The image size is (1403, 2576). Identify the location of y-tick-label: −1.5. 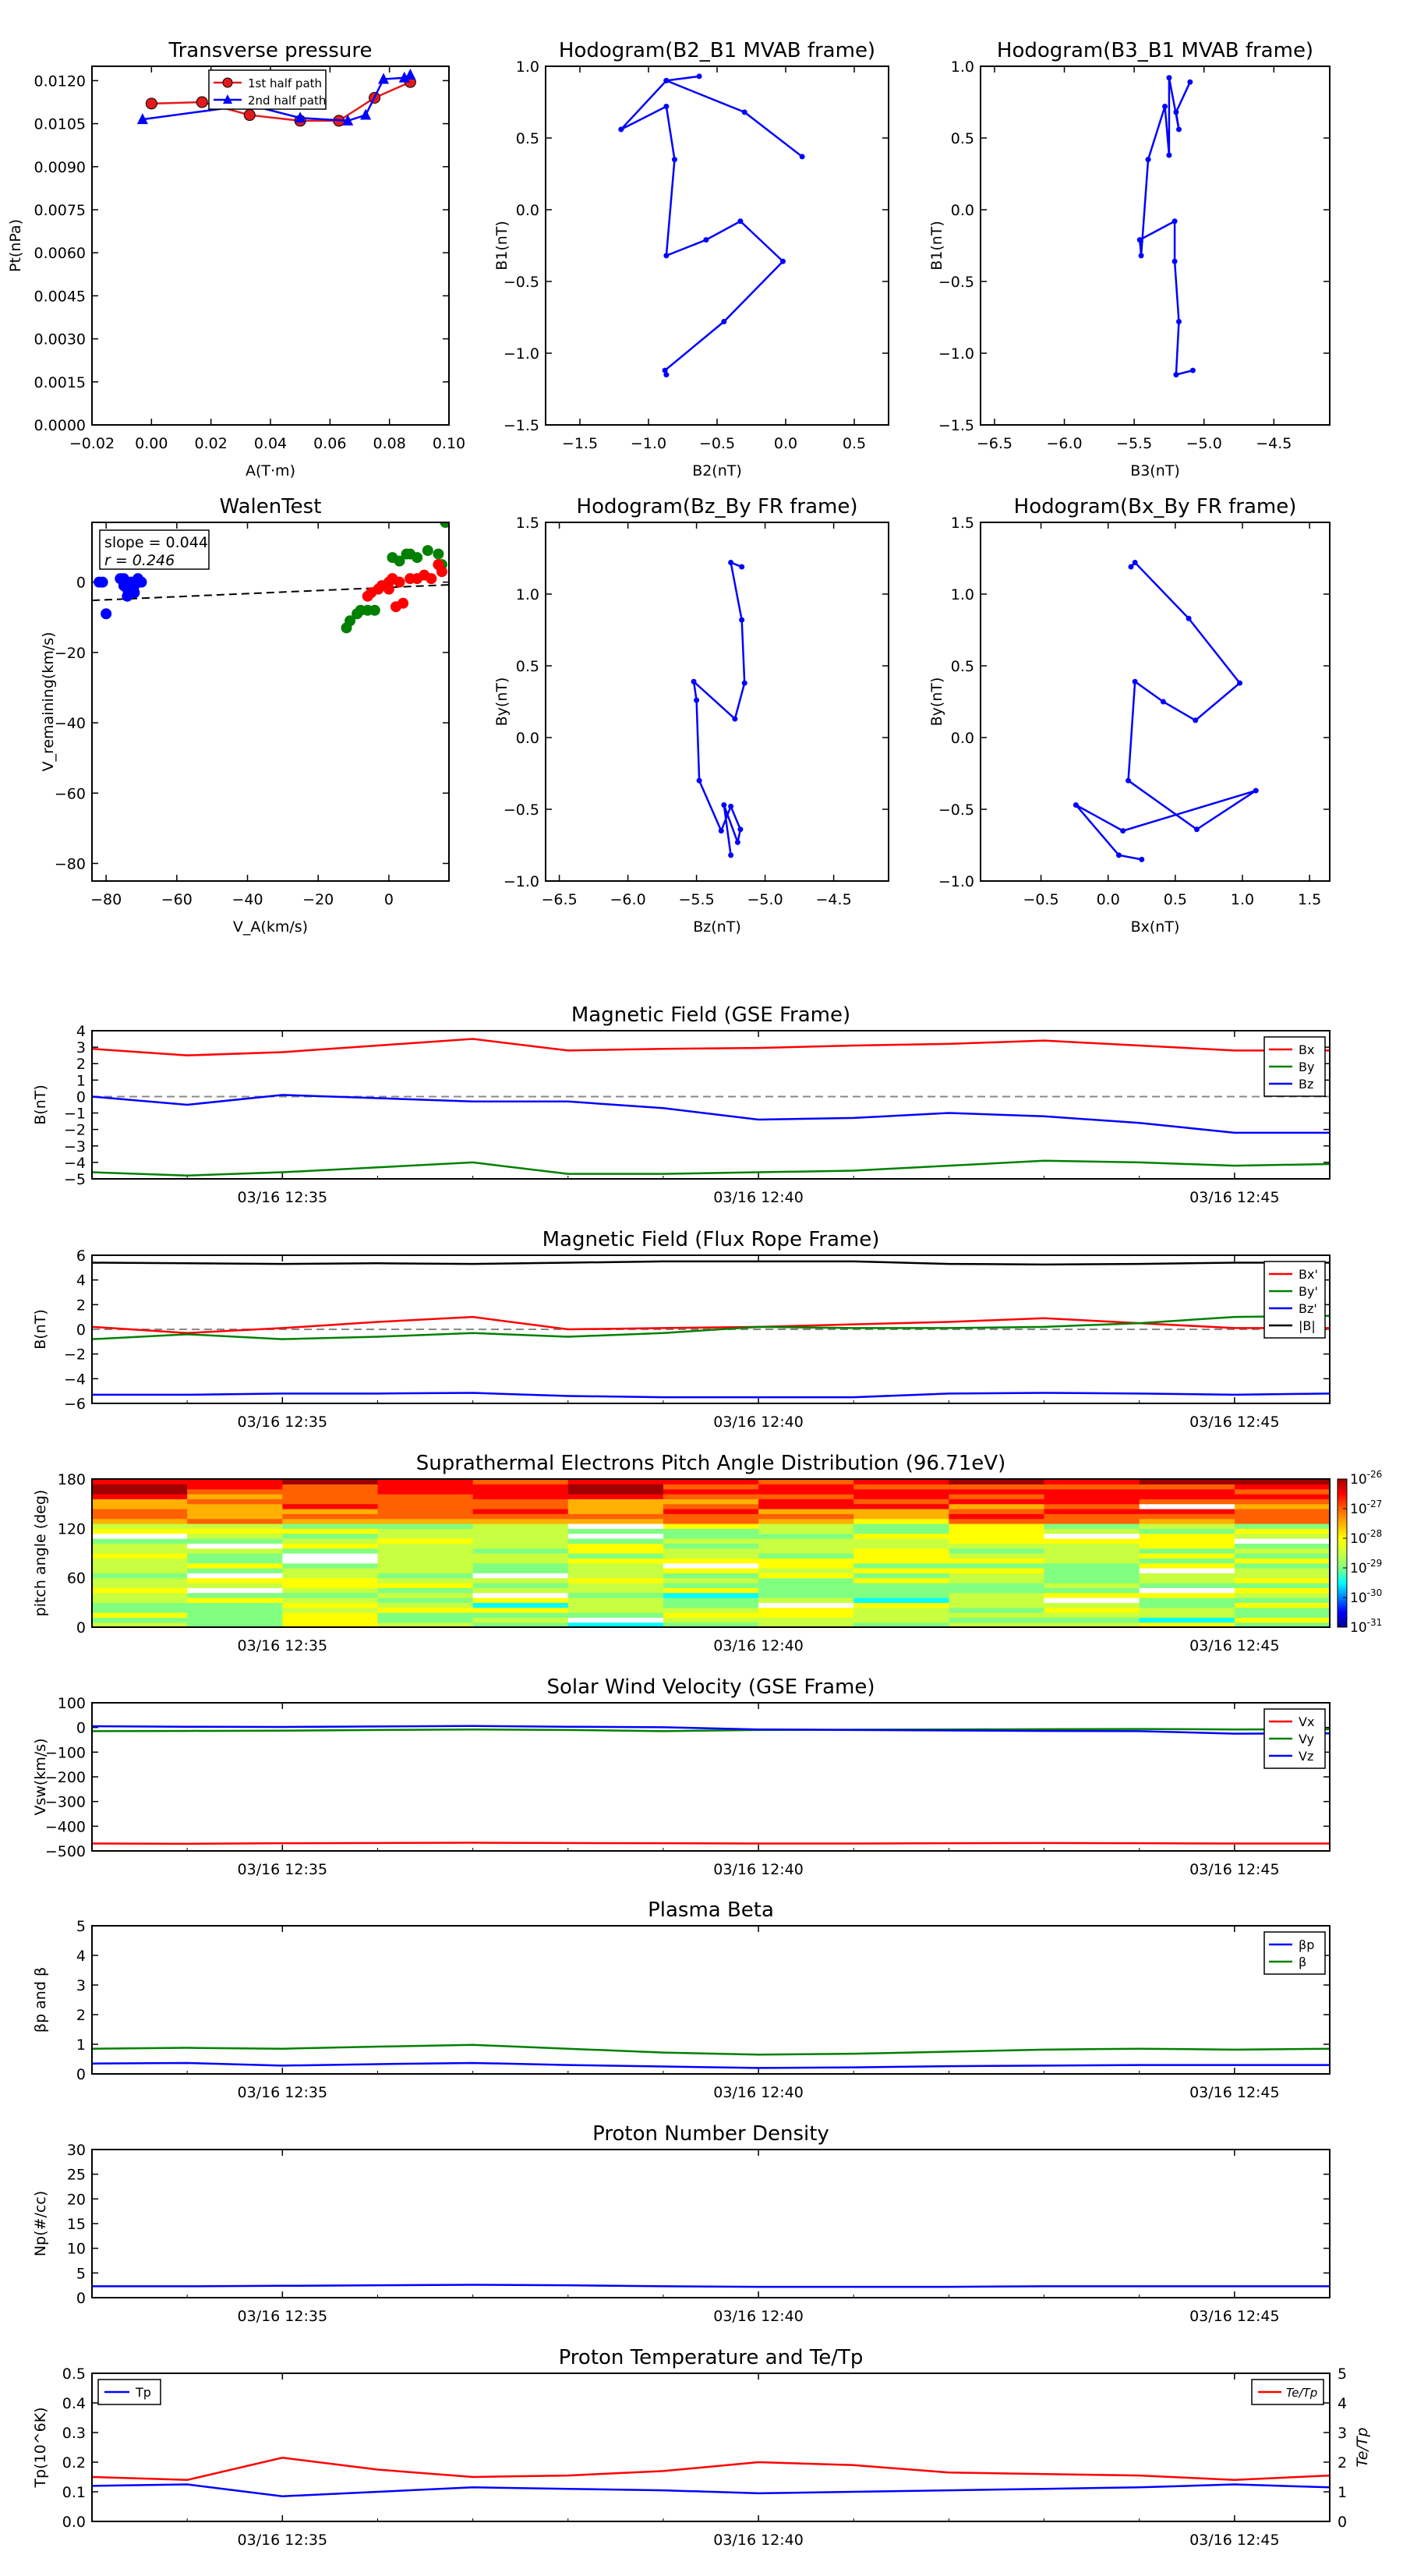
(521, 425).